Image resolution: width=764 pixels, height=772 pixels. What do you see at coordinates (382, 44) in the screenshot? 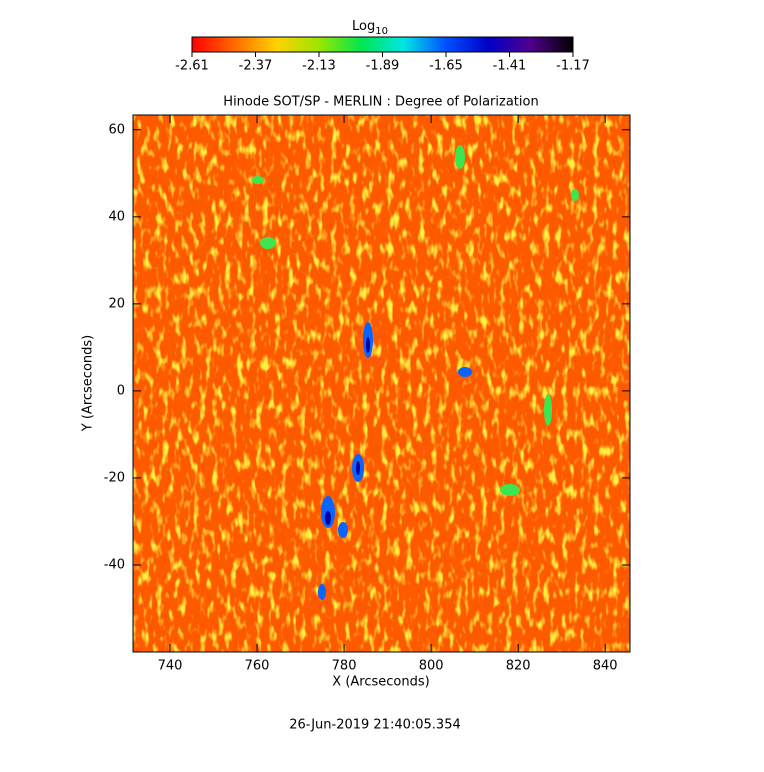
I see `colorbar` at bounding box center [382, 44].